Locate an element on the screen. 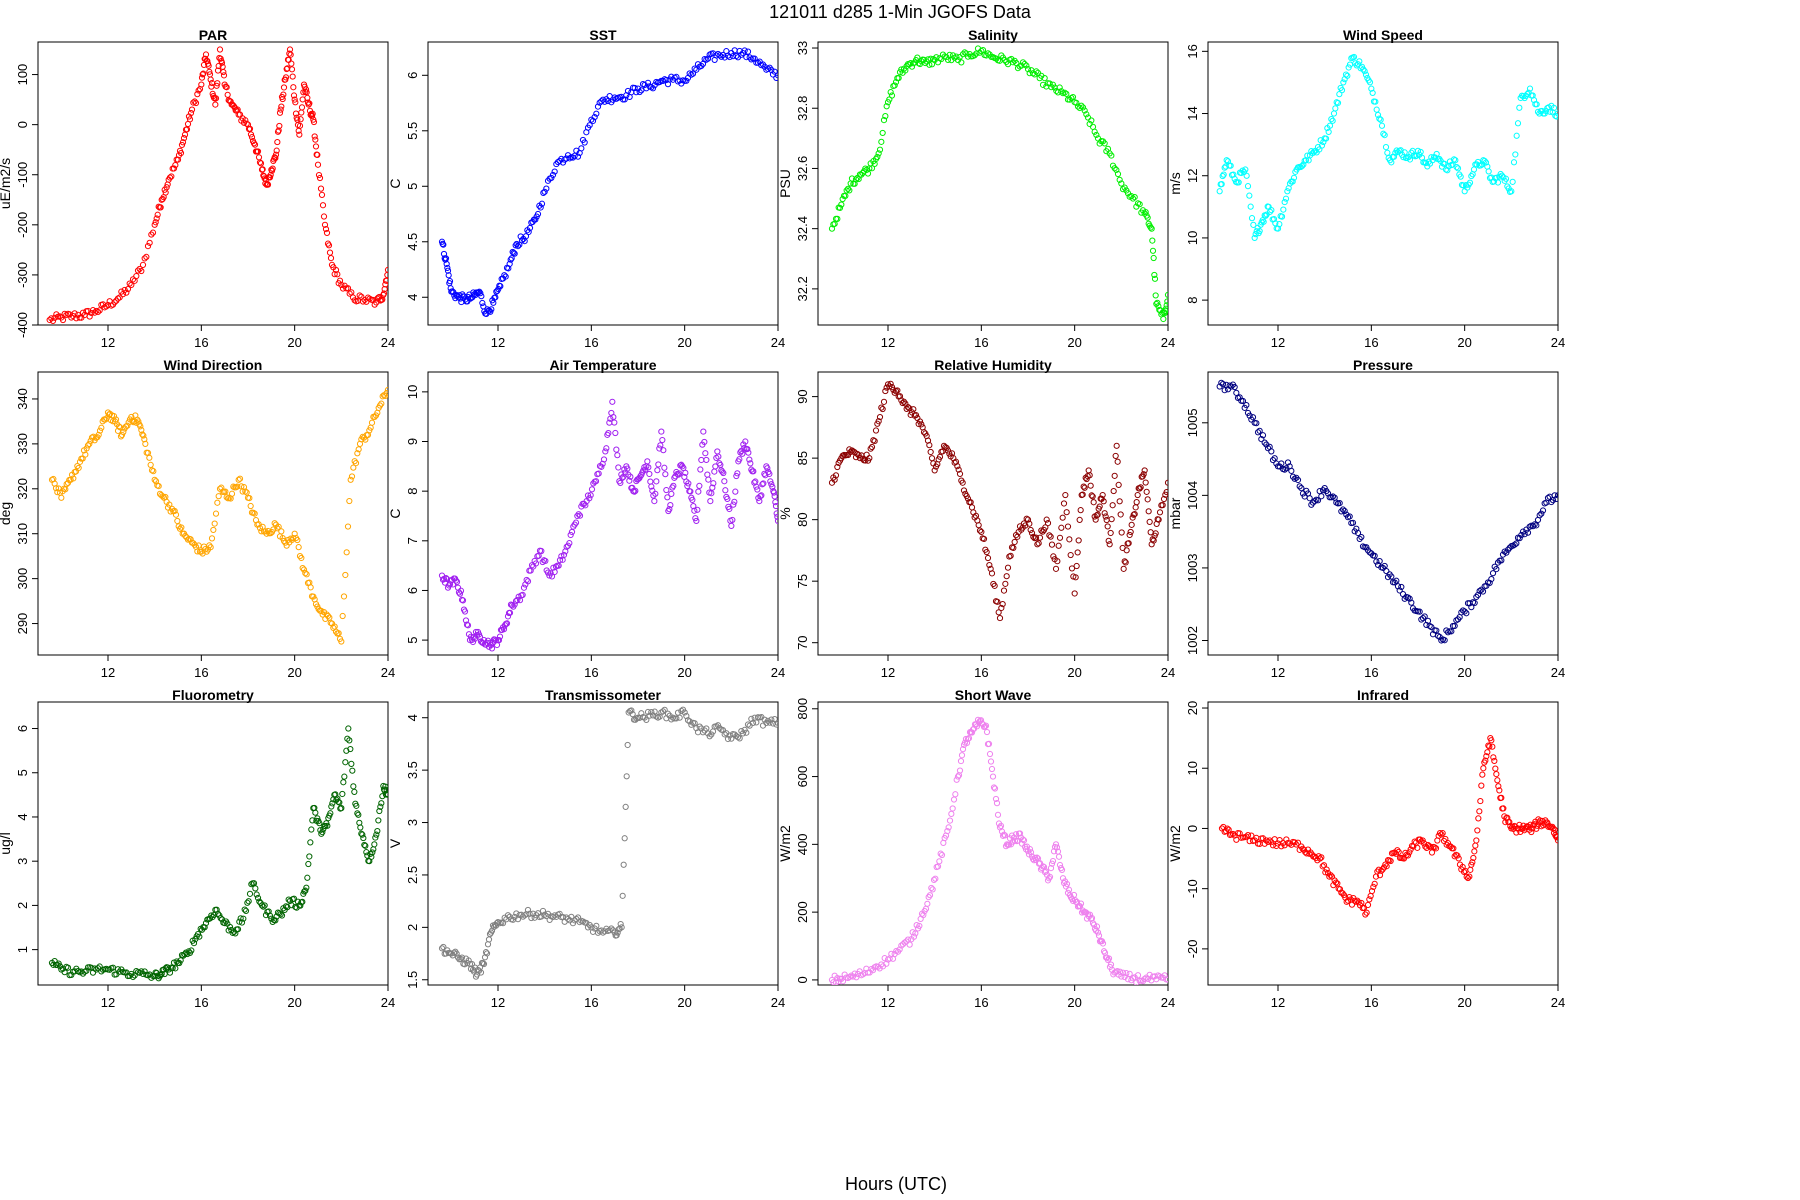 The height and width of the screenshot is (1200, 1800). panel-title: Transmissometer is located at coordinates (603, 695).